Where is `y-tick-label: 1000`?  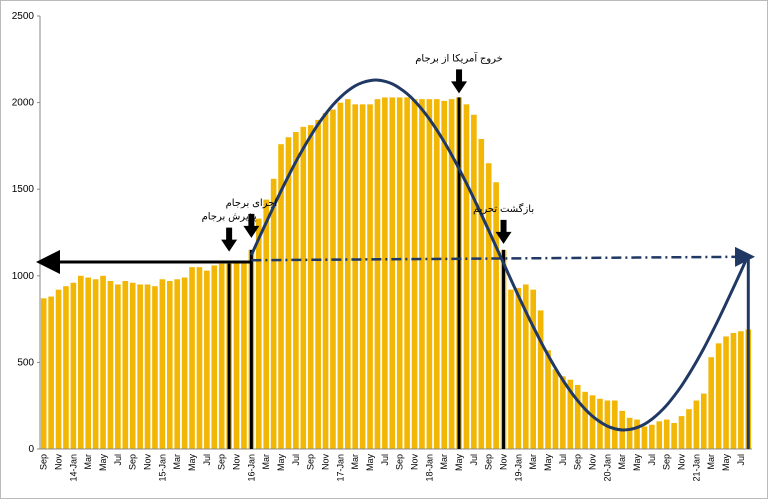 y-tick-label: 1000 is located at coordinates (23, 276).